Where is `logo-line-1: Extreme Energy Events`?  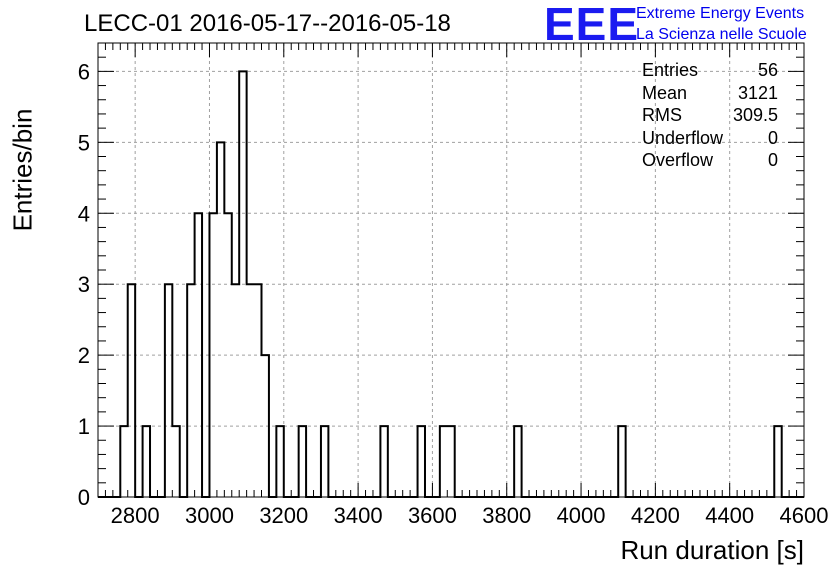
logo-line-1: Extreme Energy Events is located at coordinates (720, 13).